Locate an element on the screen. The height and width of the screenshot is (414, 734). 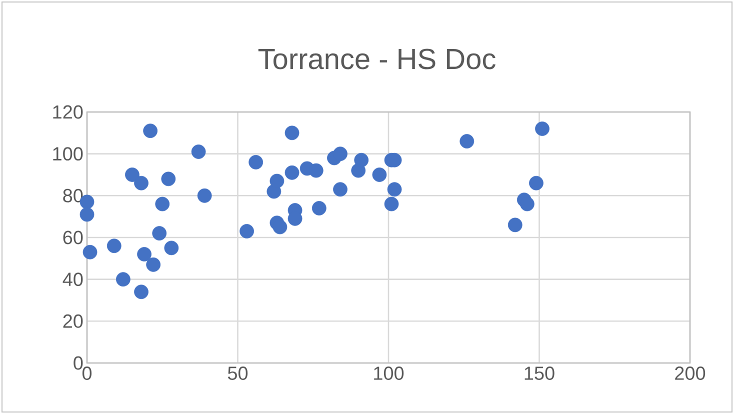
y-tick-label: 100 is located at coordinates (68, 154).